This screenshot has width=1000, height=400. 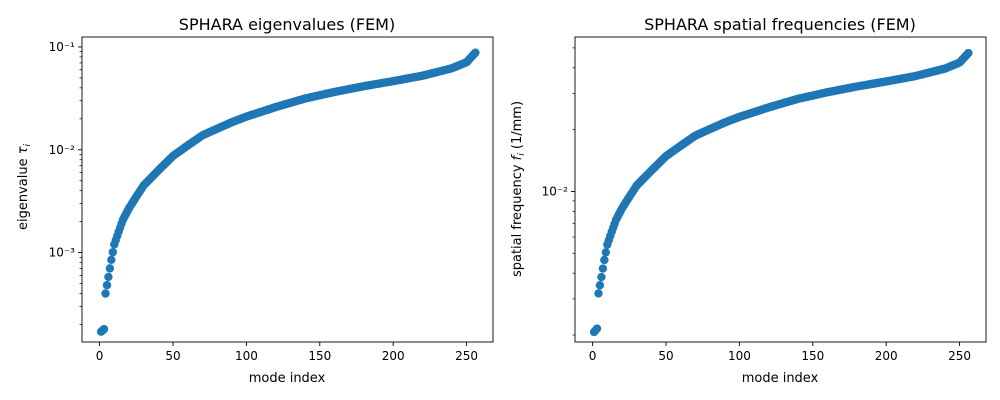 What do you see at coordinates (23, 150) in the screenshot?
I see `y-axis-label-symbol: τ` at bounding box center [23, 150].